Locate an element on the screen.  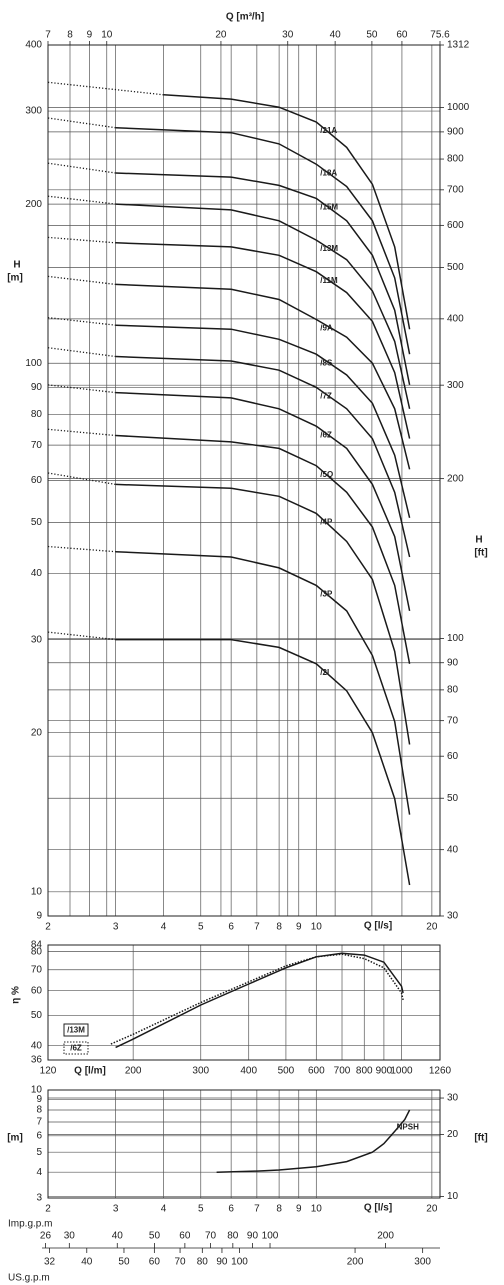
x2-tick-label: 75.6 is located at coordinates (440, 35).